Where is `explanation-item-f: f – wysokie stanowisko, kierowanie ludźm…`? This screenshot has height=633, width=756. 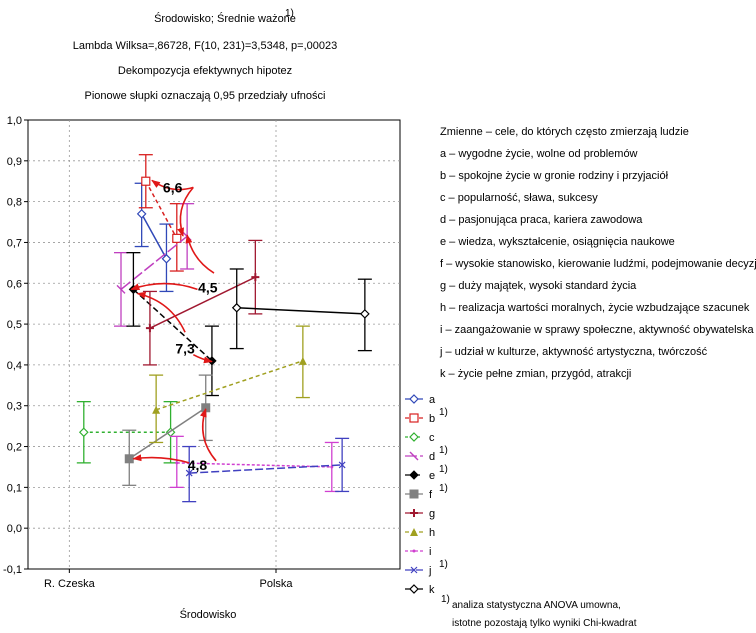 explanation-item-f: f – wysokie stanowisko, kierowanie ludźm… is located at coordinates (598, 264).